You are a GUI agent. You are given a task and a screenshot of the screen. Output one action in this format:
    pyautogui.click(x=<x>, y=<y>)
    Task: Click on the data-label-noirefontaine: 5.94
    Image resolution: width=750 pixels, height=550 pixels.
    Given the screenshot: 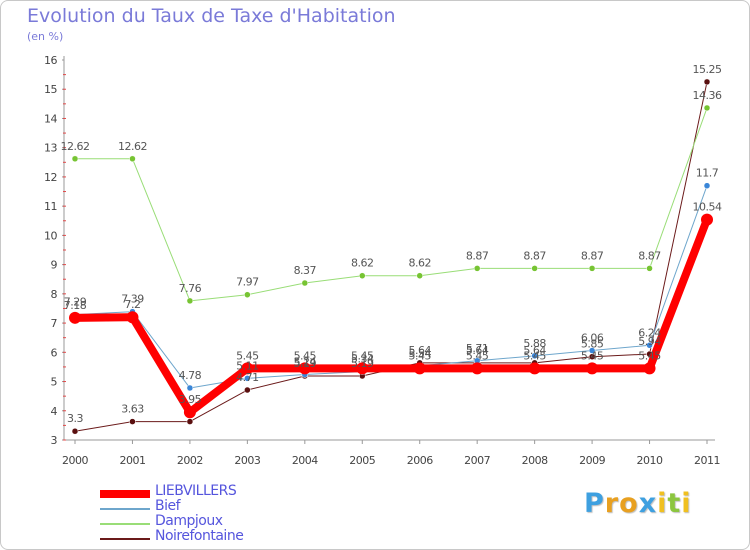 What is the action you would take?
    pyautogui.click(x=649, y=341)
    